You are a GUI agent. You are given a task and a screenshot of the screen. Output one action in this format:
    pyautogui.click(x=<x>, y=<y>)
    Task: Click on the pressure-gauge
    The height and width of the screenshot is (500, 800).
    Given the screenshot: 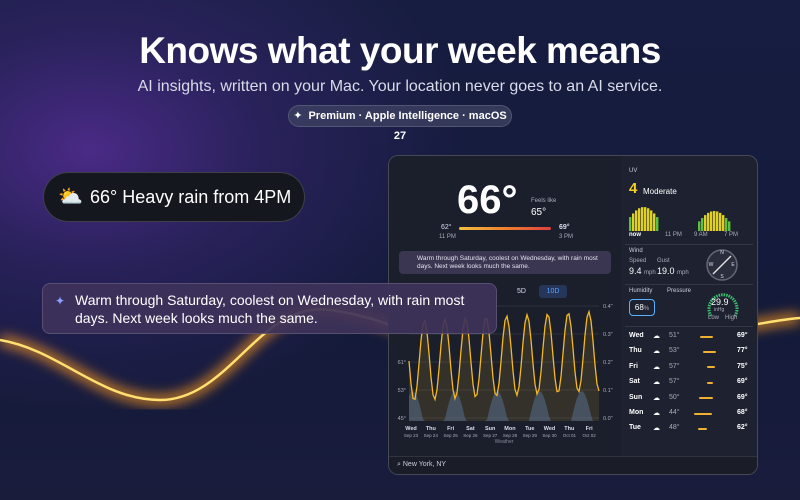 What is the action you would take?
    pyautogui.click(x=723, y=305)
    